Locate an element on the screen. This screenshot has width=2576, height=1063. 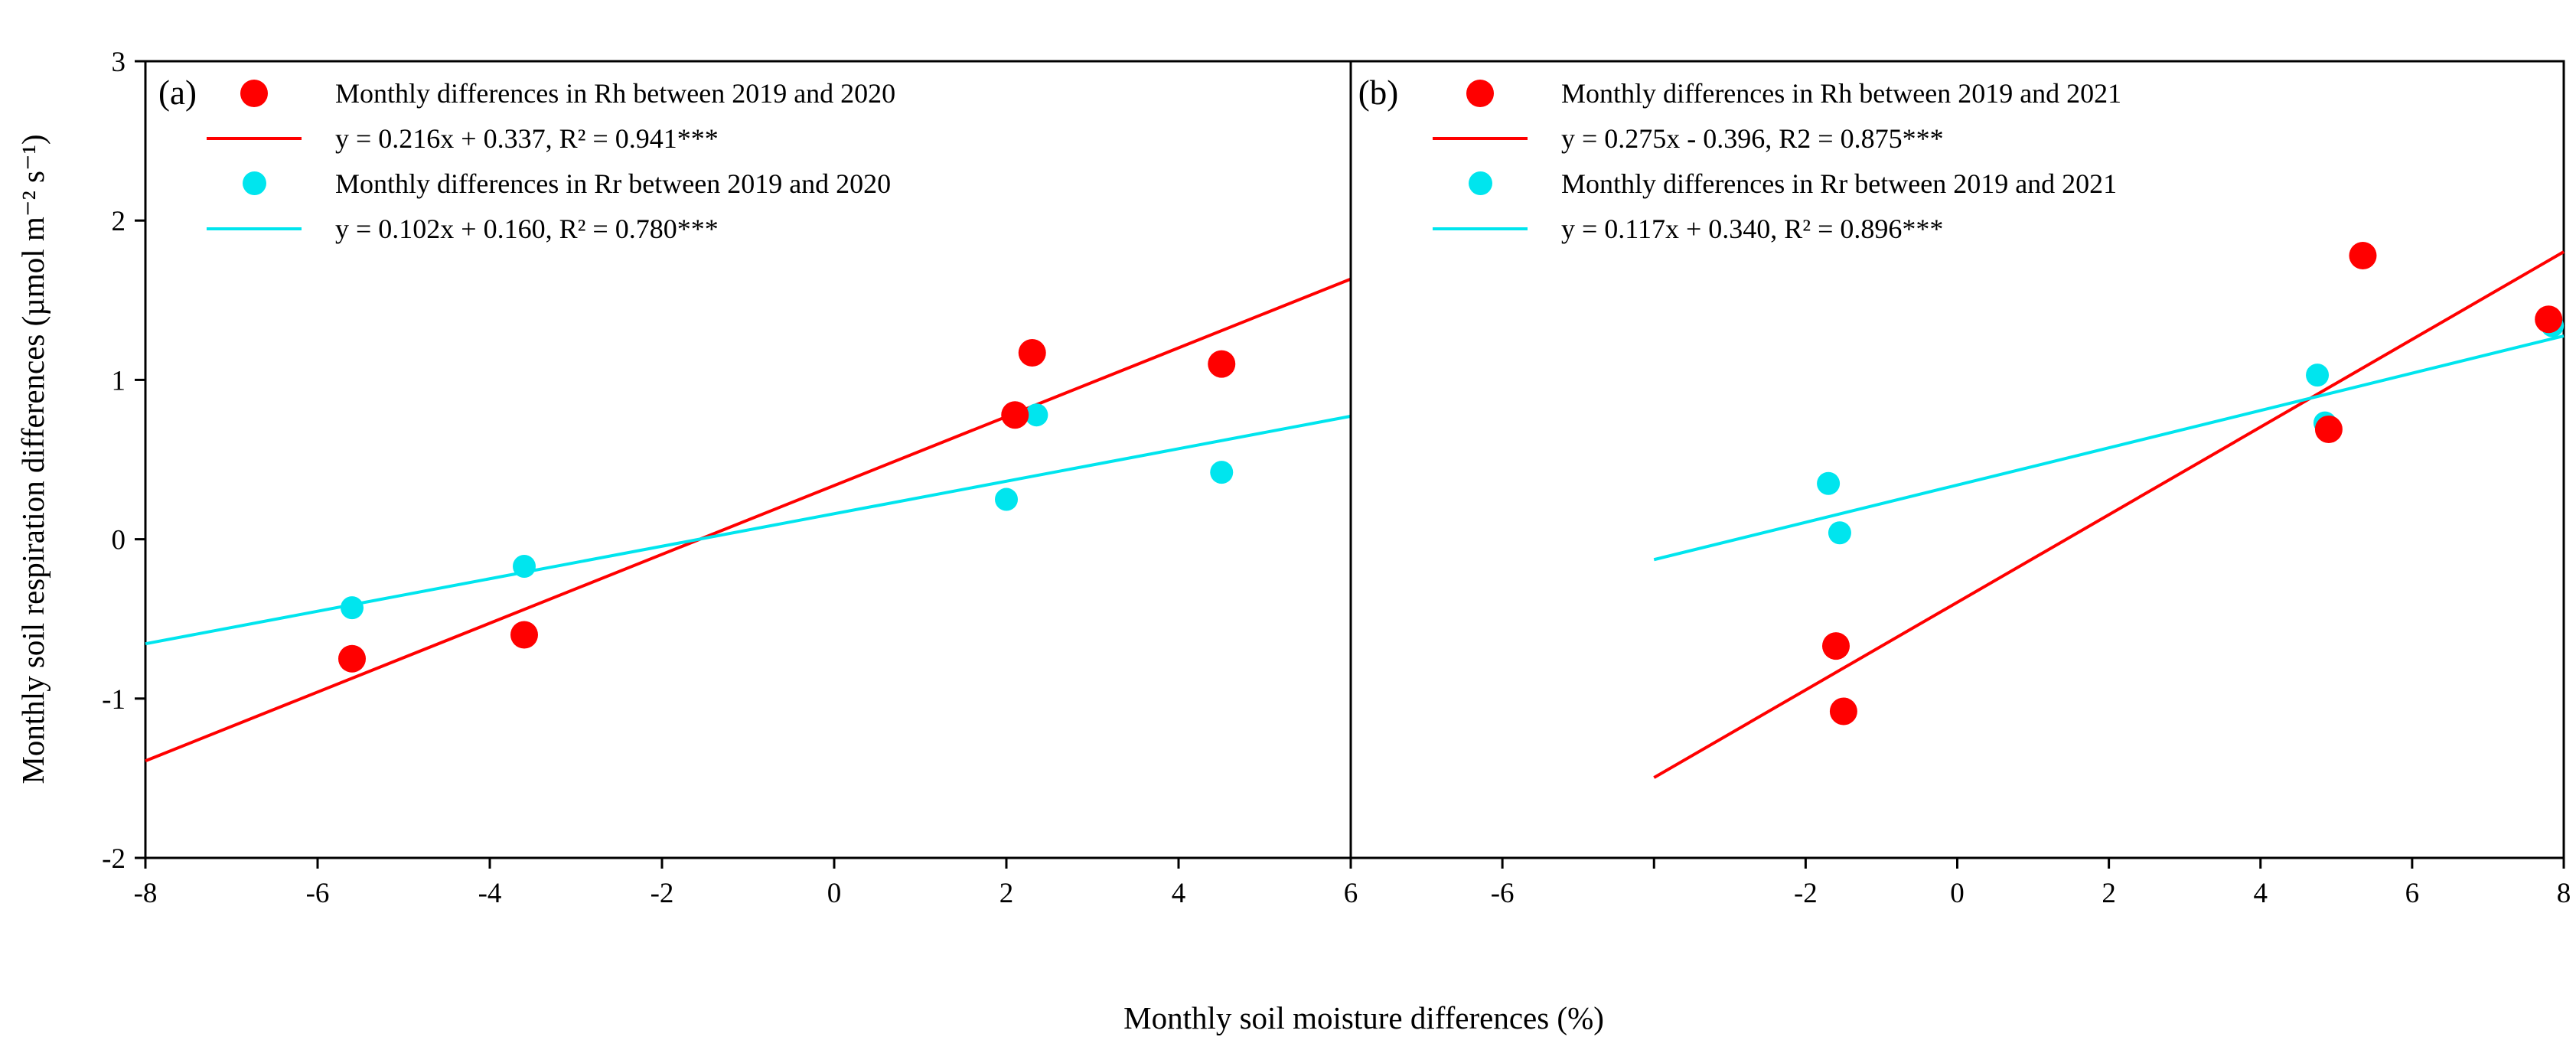
legend-row: y = 0.275x - 0.396, R2 = 0.875*** is located at coordinates (1777, 139).